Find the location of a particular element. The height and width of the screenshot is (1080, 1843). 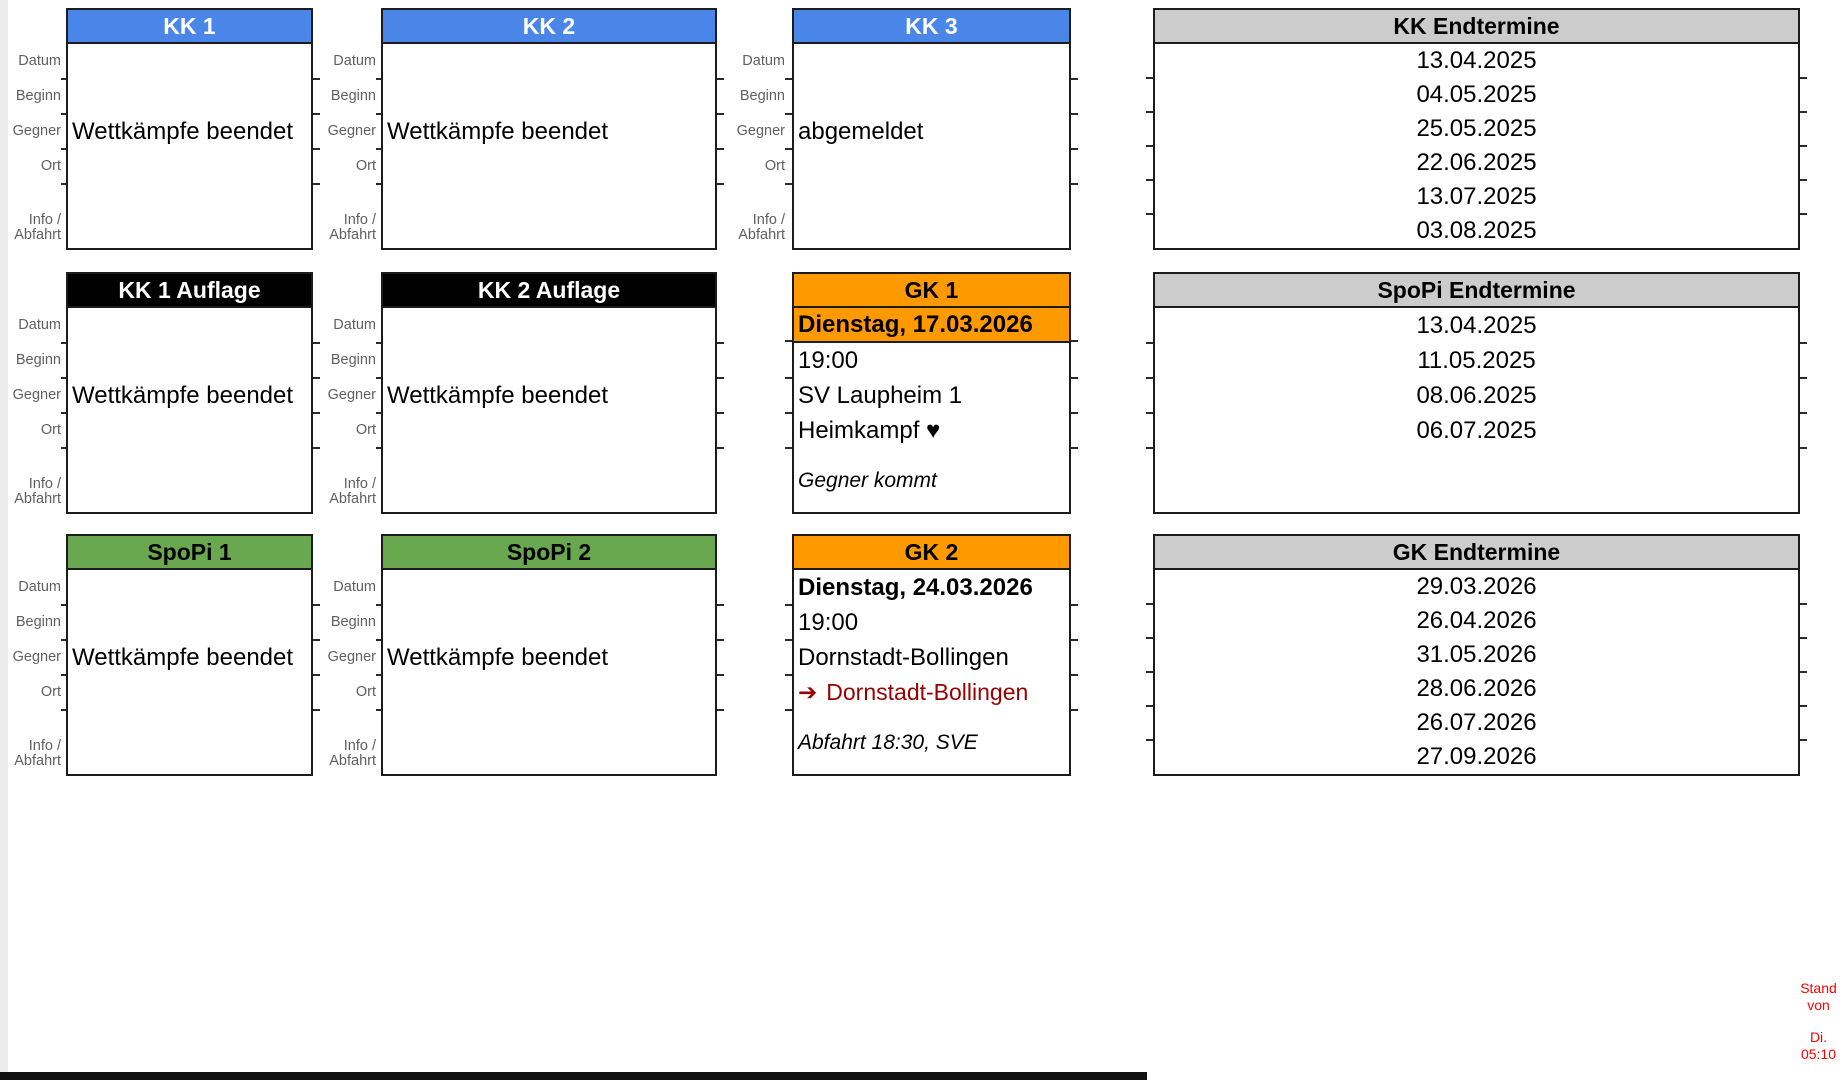

status-timestamp-note: Stand von Di. 05:10 is located at coordinates (1818, 1021).